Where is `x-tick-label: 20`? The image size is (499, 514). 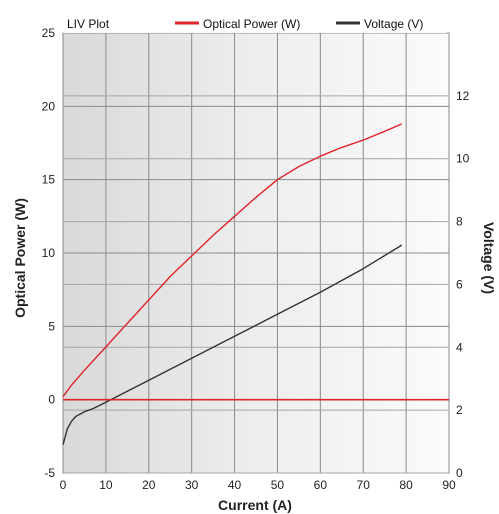 x-tick-label: 20 is located at coordinates (149, 485).